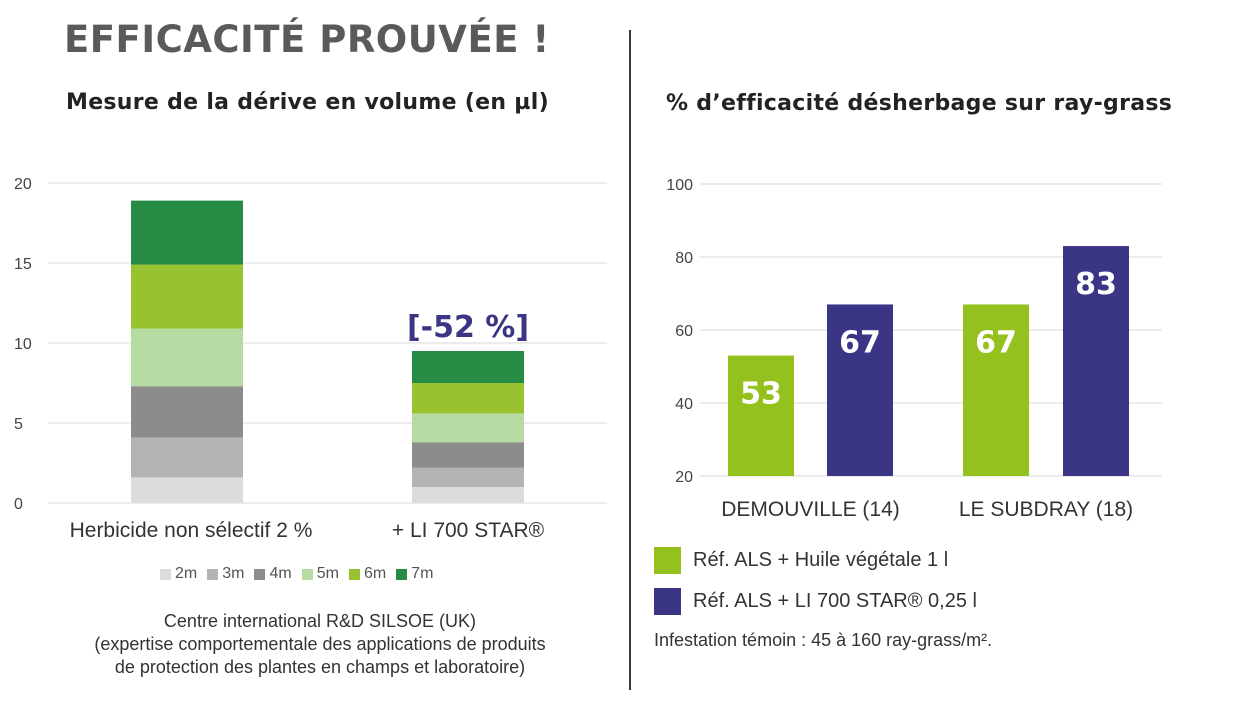 The width and height of the screenshot is (1238, 718). What do you see at coordinates (186, 573) in the screenshot?
I see `left-legend-label-0: 2m` at bounding box center [186, 573].